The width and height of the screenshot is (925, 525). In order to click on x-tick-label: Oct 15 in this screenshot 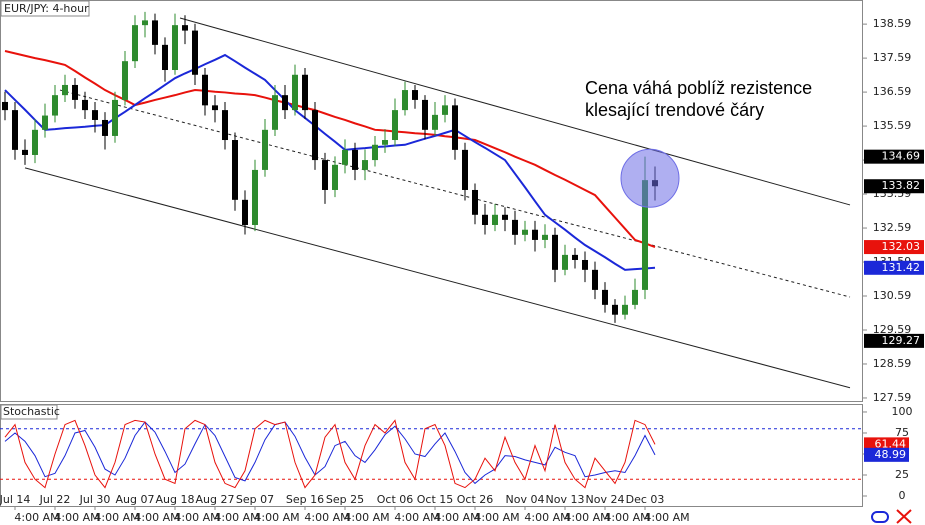, I will do `click(435, 499)`.